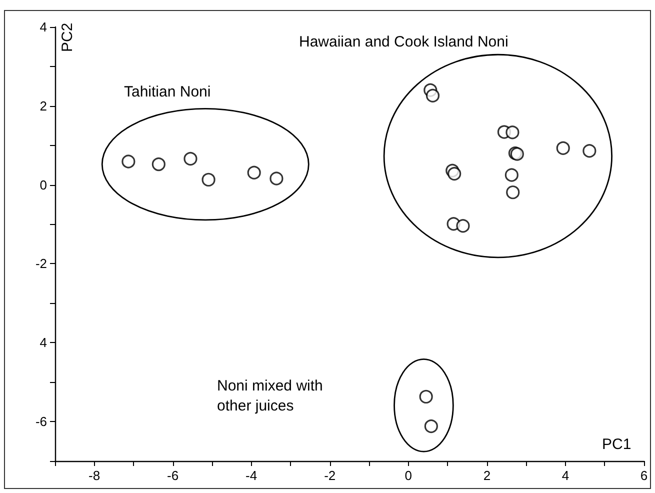  Describe the element at coordinates (617, 444) in the screenshot. I see `x-axis-title: PC1` at that location.